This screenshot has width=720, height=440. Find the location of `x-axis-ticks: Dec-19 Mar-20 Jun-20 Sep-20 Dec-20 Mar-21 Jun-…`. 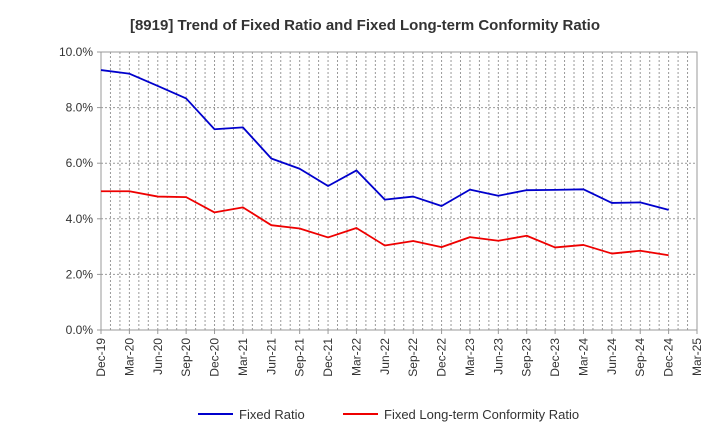

x-axis-ticks: Dec-19 Mar-20 Jun-20 Sep-20 Dec-20 Mar-21 Jun-… is located at coordinates (399, 353).